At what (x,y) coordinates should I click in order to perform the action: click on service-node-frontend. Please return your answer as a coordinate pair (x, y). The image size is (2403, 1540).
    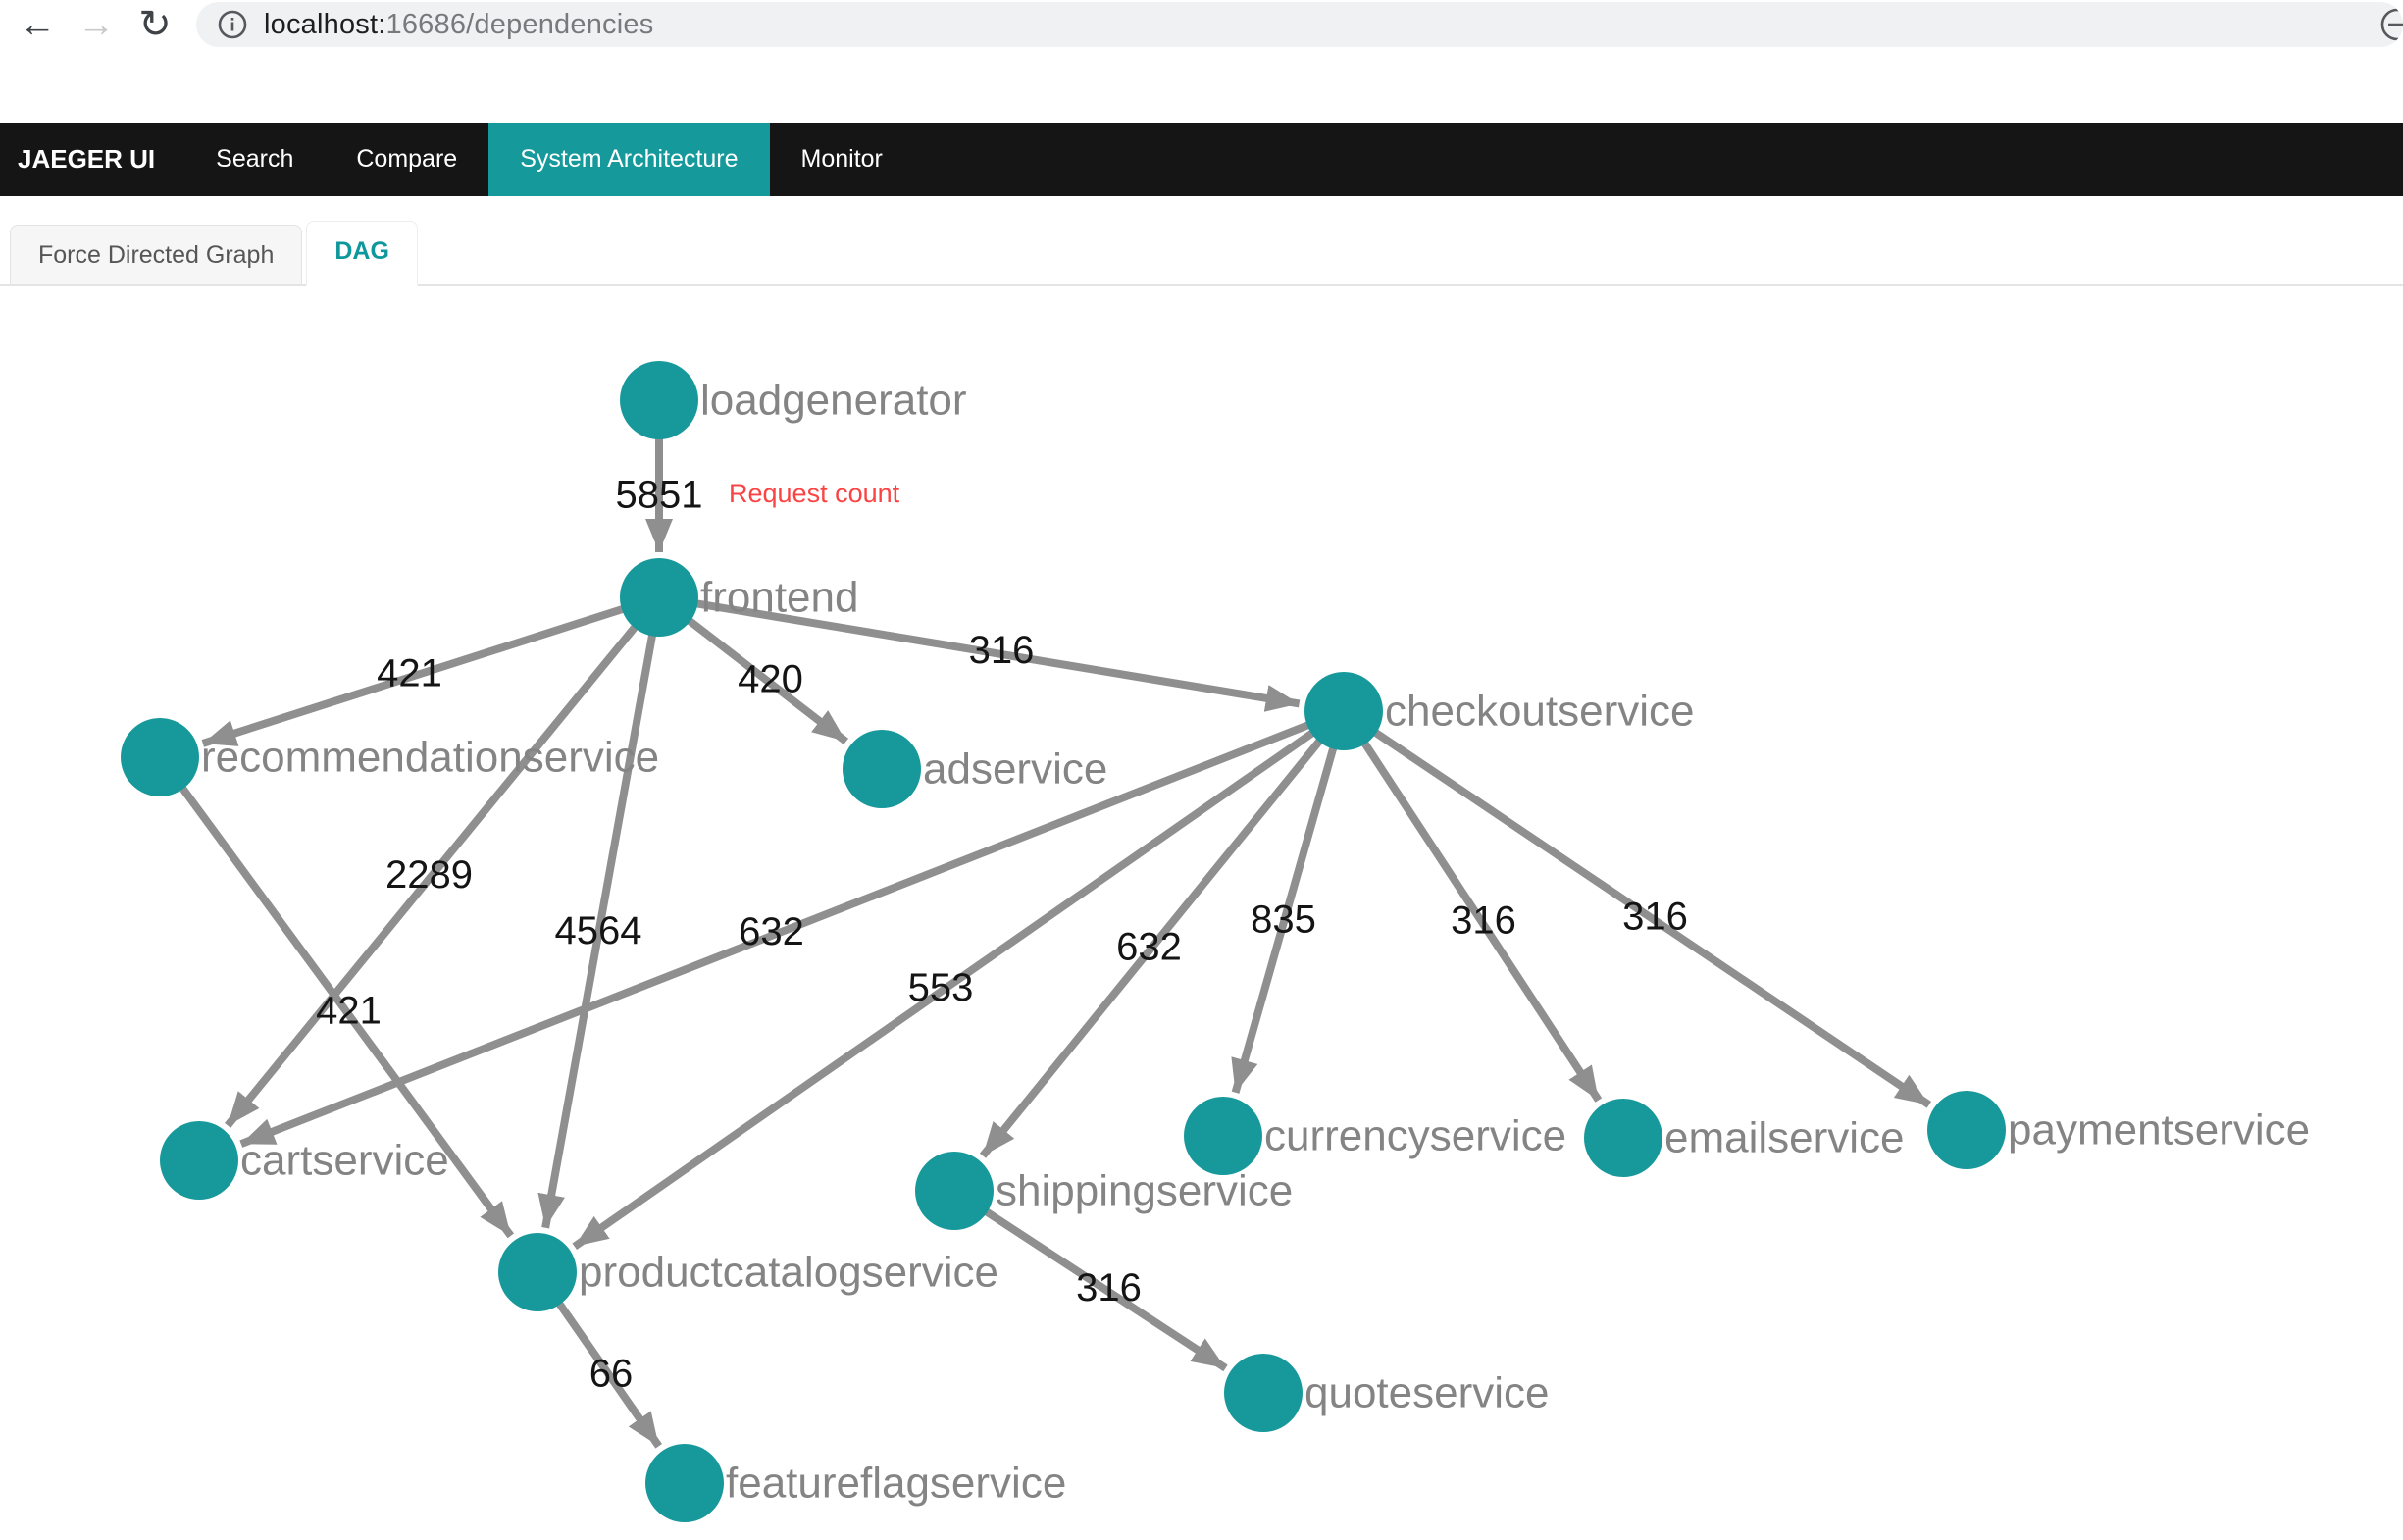
    Looking at the image, I should click on (659, 597).